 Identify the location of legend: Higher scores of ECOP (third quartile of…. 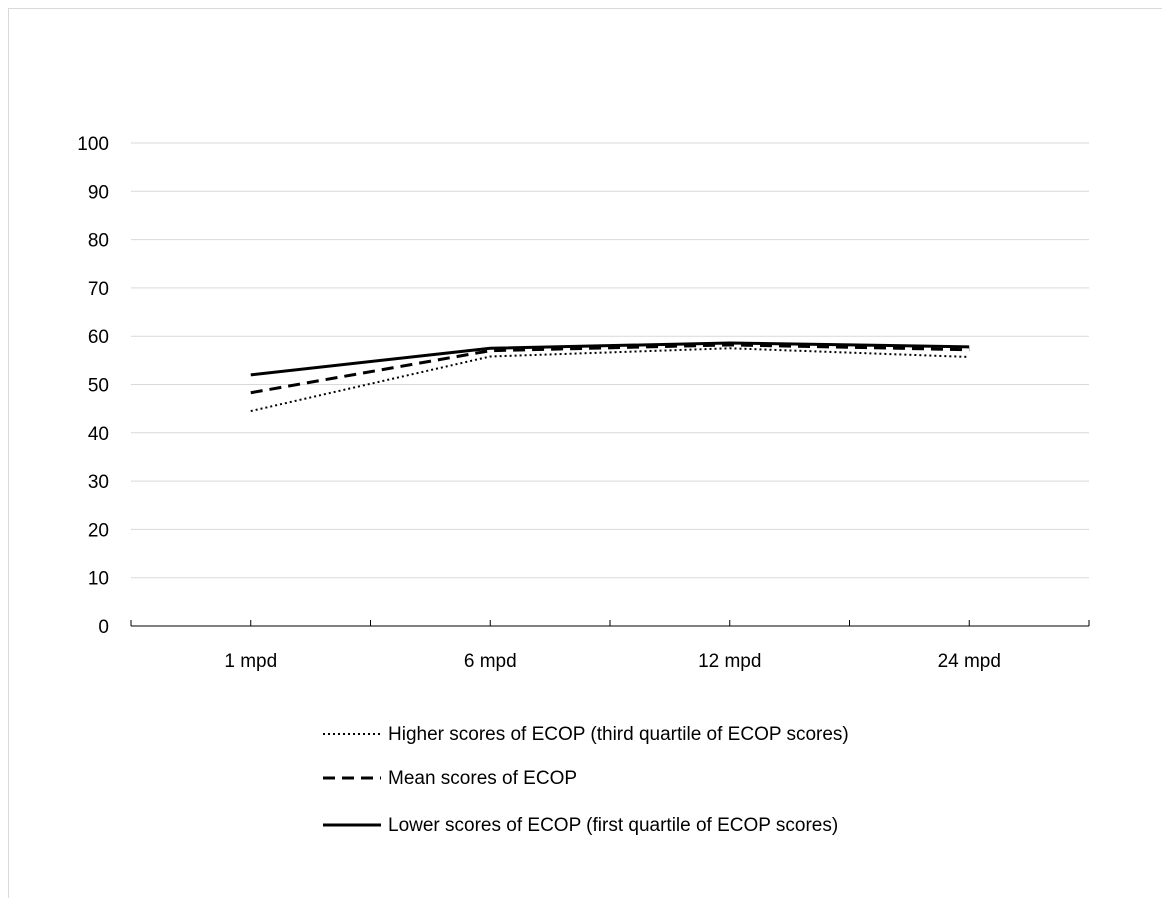
(586, 780).